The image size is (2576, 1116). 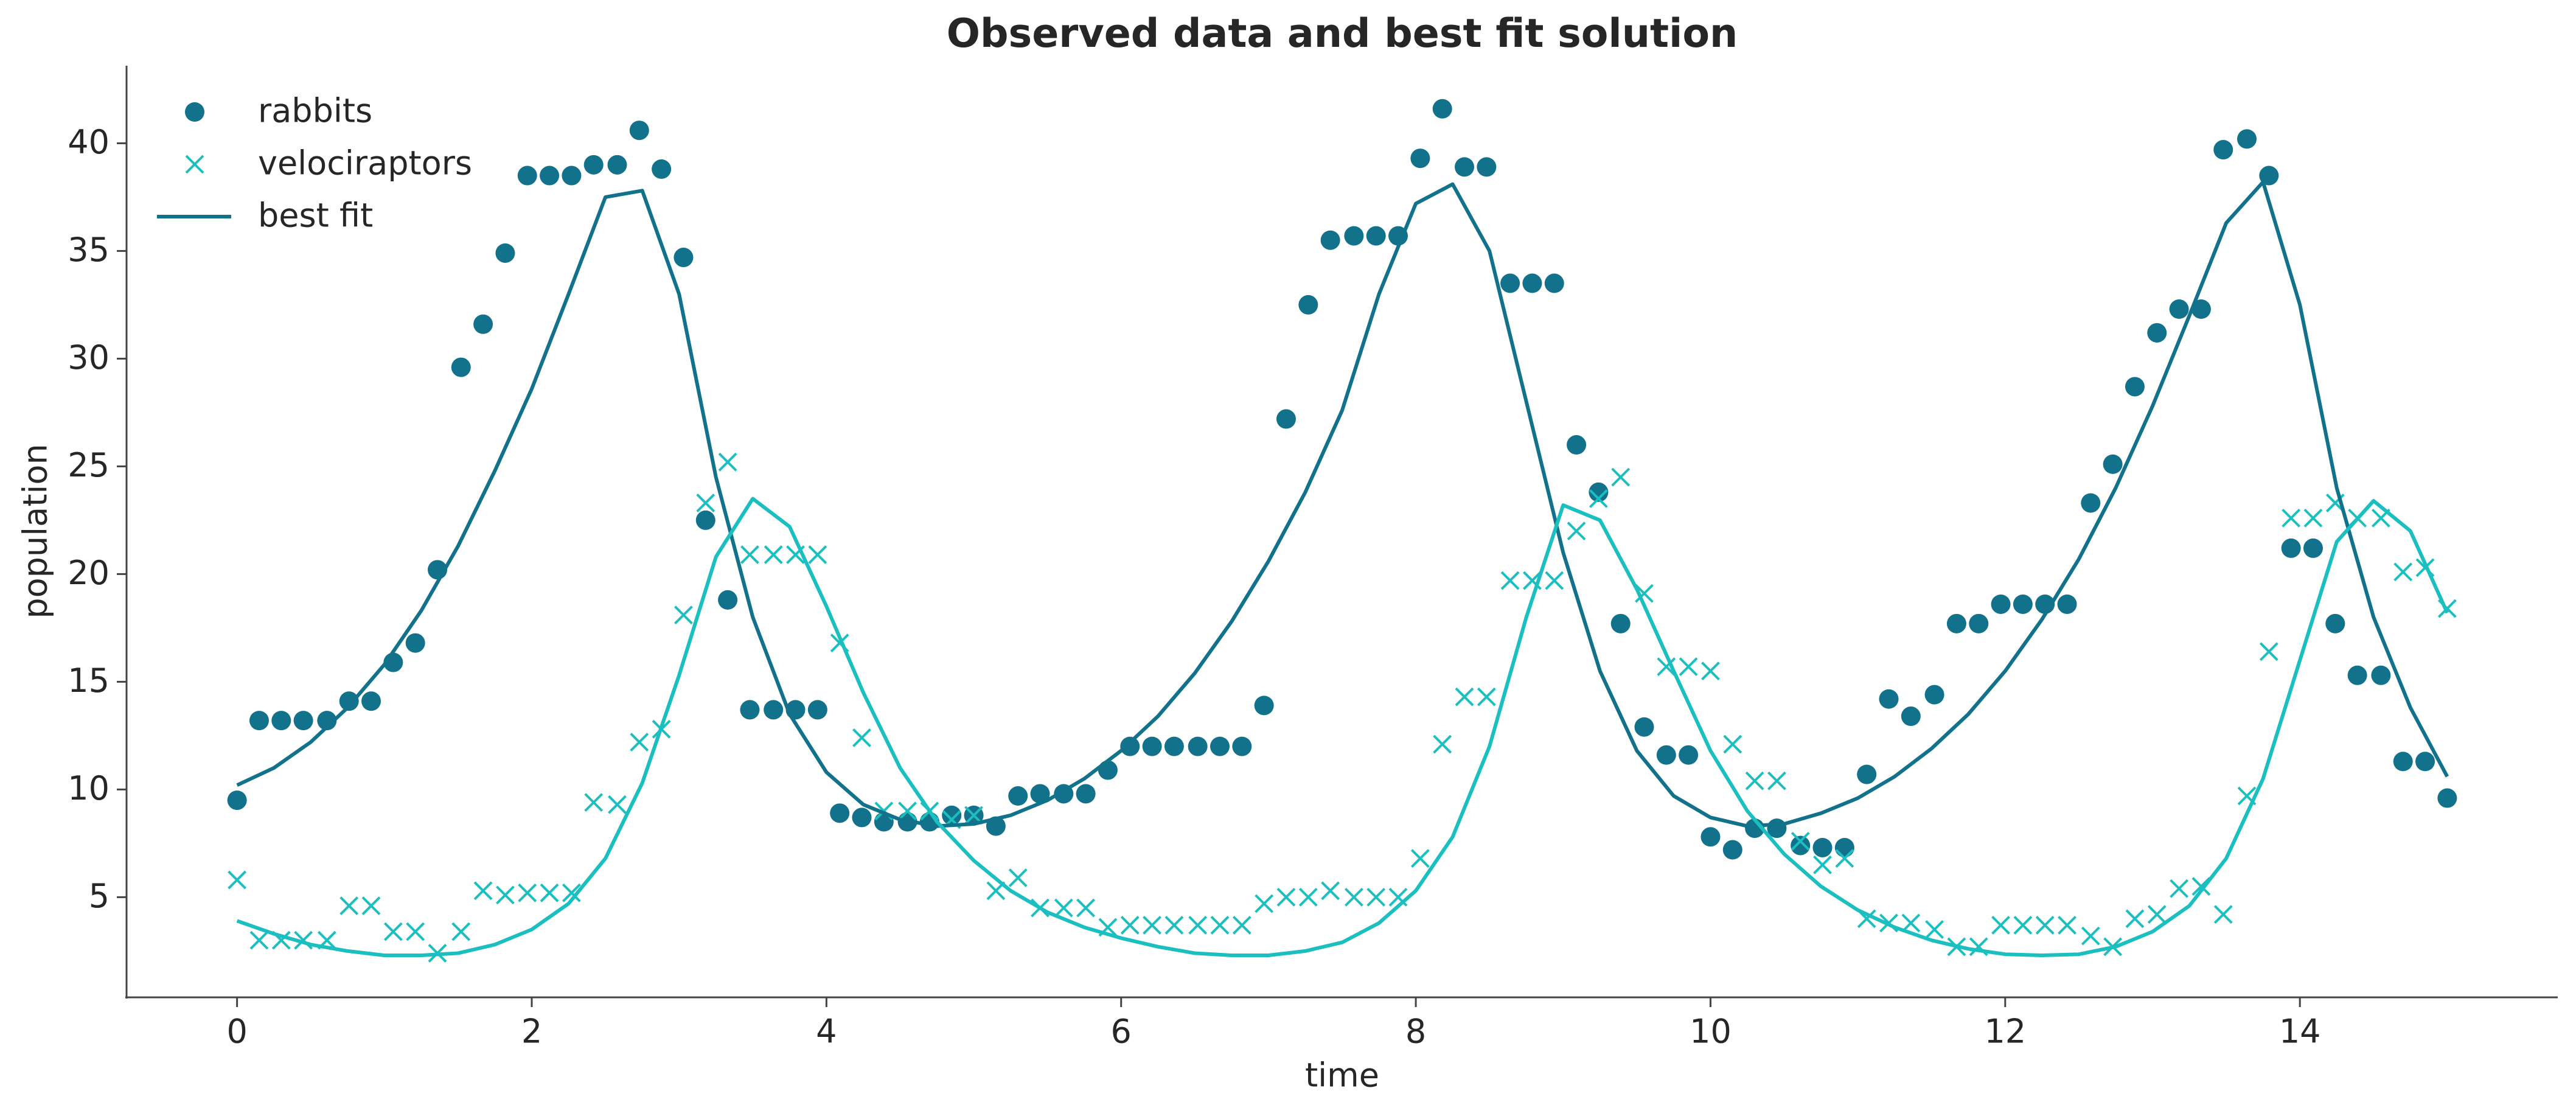 I want to click on x-tick-label: 12, so click(x=2005, y=1032).